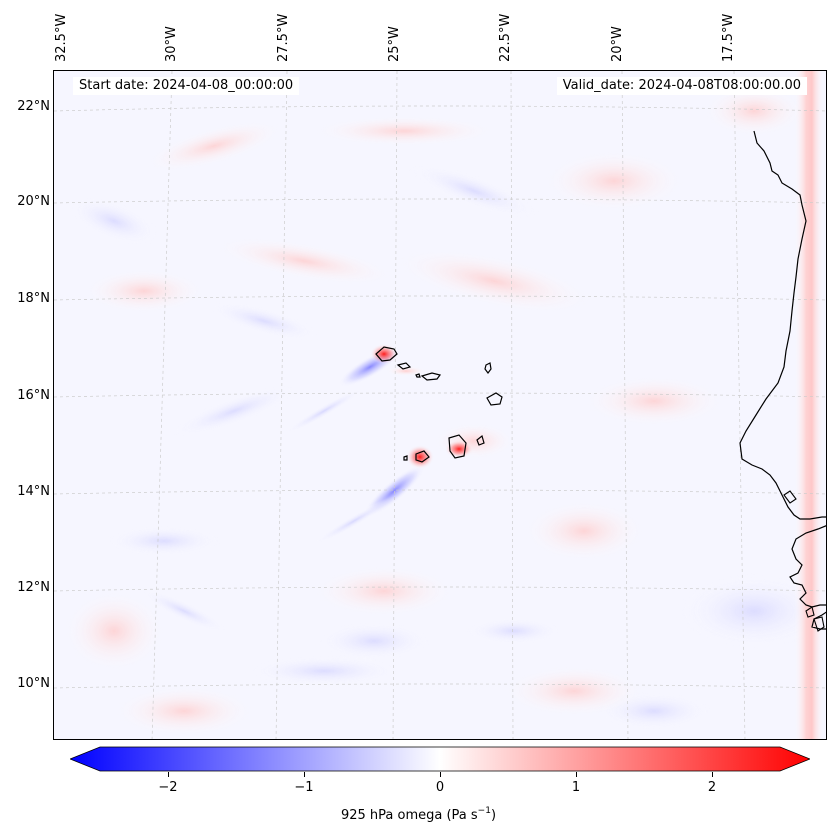 The image size is (837, 839). I want to click on lat-label-12n: 12°N, so click(33, 587).